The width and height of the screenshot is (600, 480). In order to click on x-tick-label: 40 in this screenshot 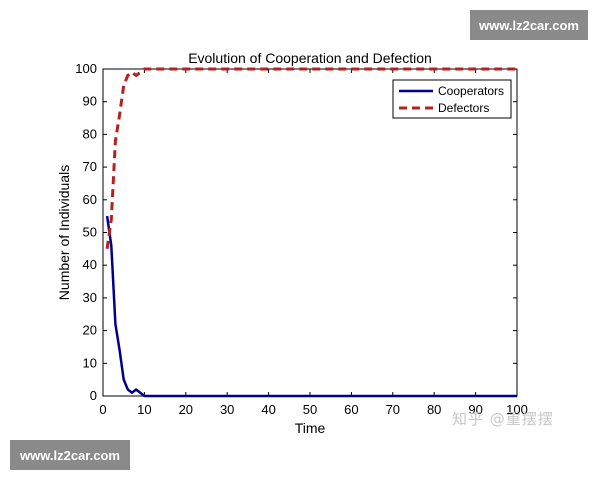, I will do `click(268, 409)`.